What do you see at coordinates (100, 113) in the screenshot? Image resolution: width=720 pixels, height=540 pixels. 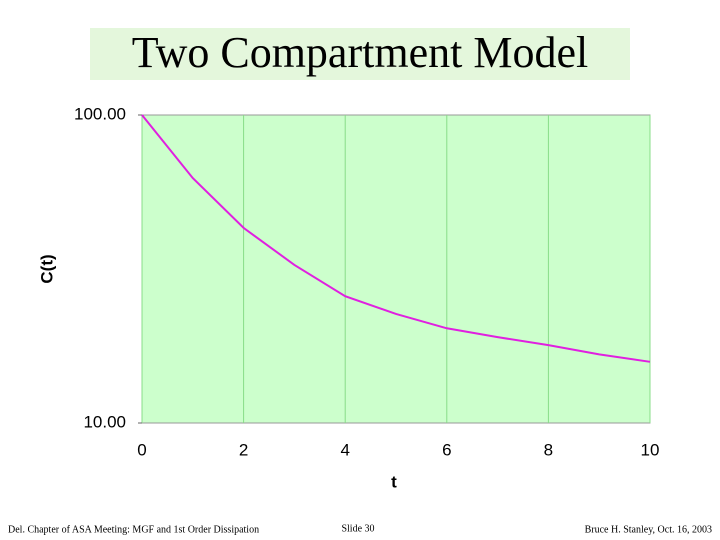 I see `y-tick-label: 100.00` at bounding box center [100, 113].